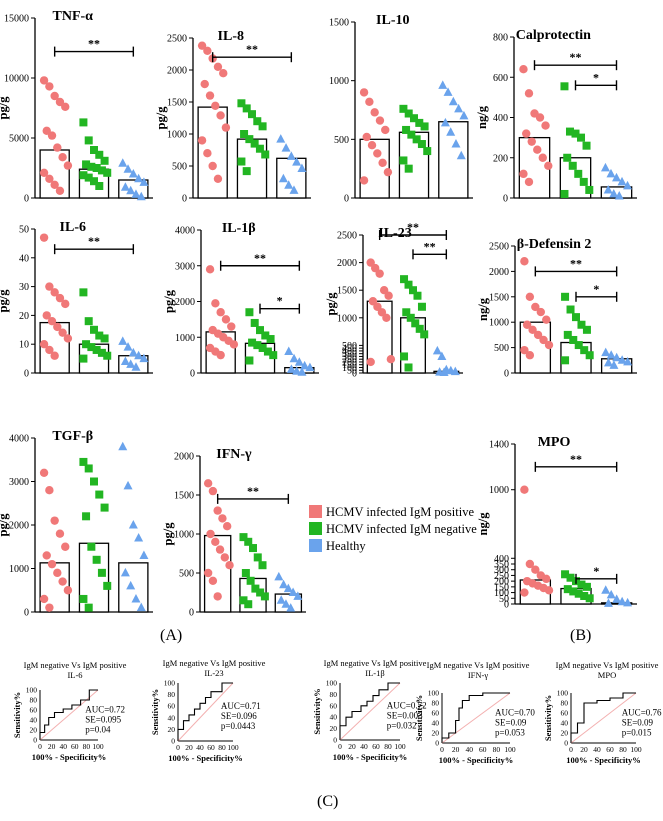 The width and height of the screenshot is (663, 821). What do you see at coordinates (370, 711) in the screenshot?
I see `roc-reference-line` at bounding box center [370, 711].